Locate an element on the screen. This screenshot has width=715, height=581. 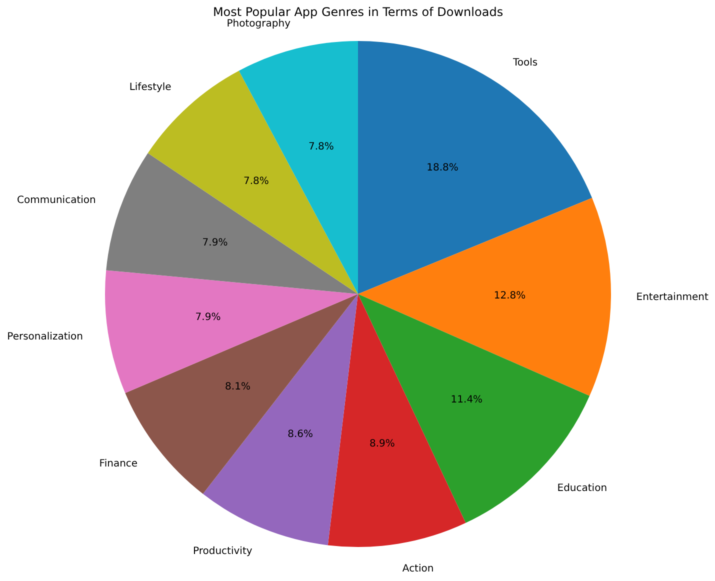
data-label: 8.6% is located at coordinates (301, 434).